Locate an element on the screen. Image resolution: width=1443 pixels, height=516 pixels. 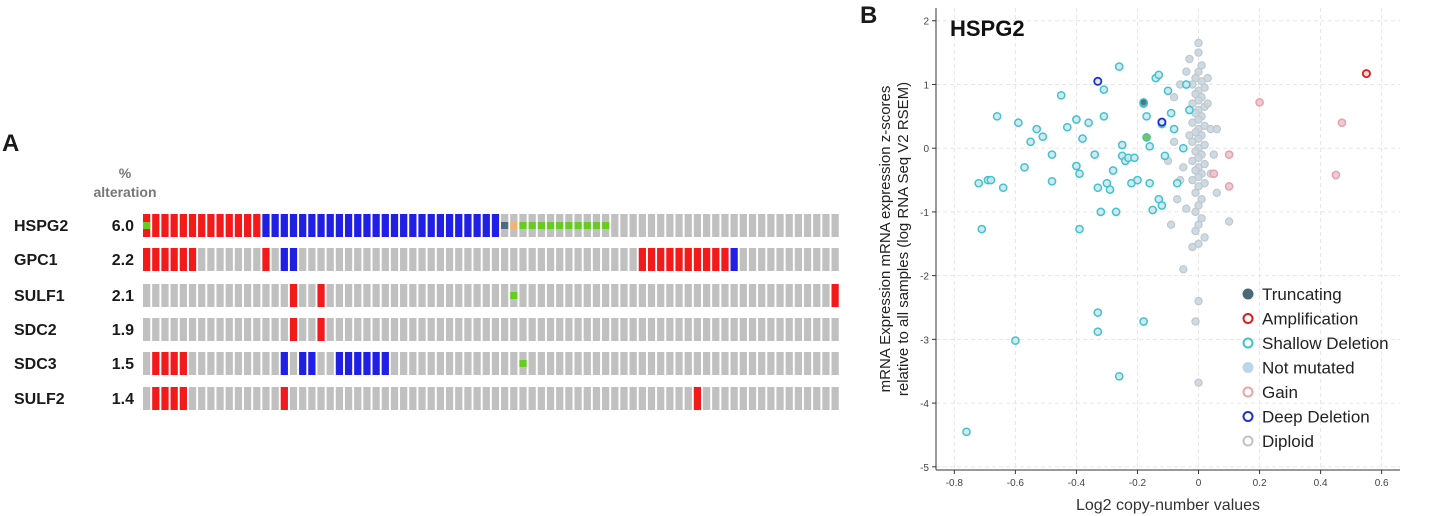
data-point-gain is located at coordinates (1214, 174).